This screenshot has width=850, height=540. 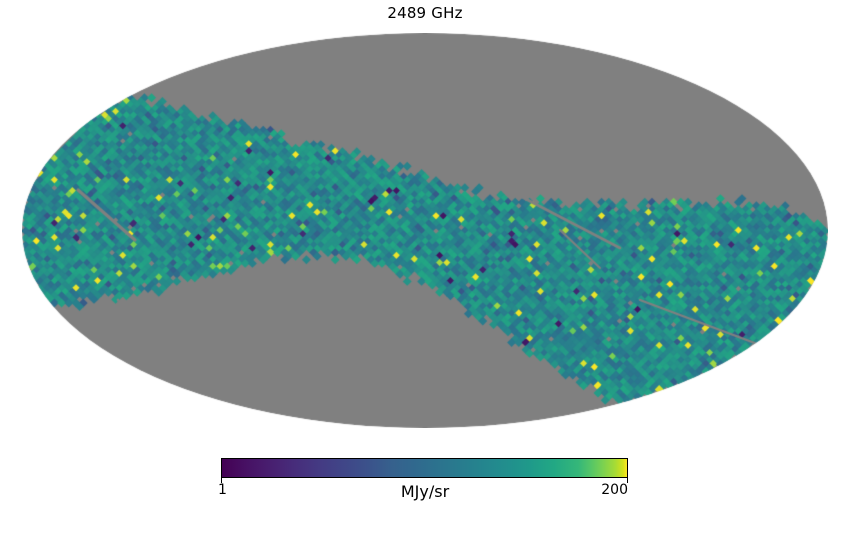 I want to click on colorbar, so click(x=424, y=468).